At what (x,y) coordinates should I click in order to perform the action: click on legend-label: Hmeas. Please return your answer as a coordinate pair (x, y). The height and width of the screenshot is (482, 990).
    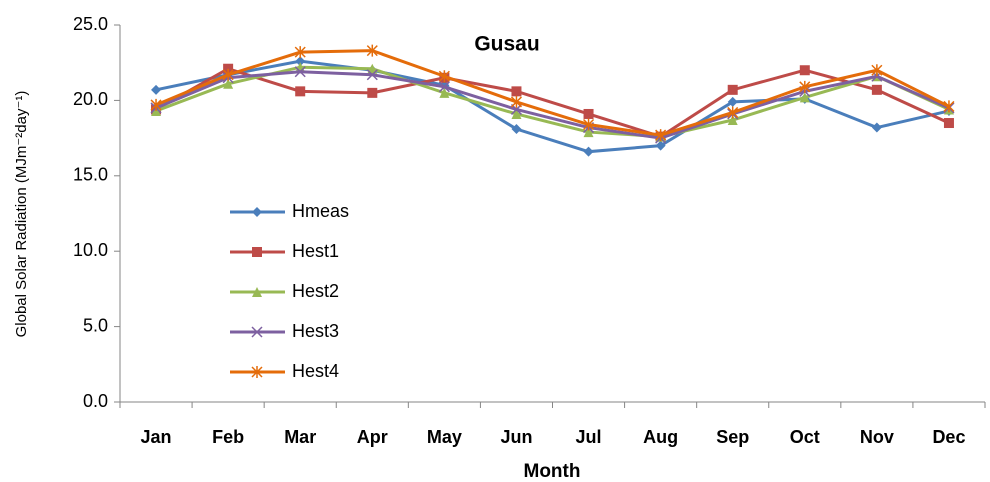
    Looking at the image, I should click on (320, 211).